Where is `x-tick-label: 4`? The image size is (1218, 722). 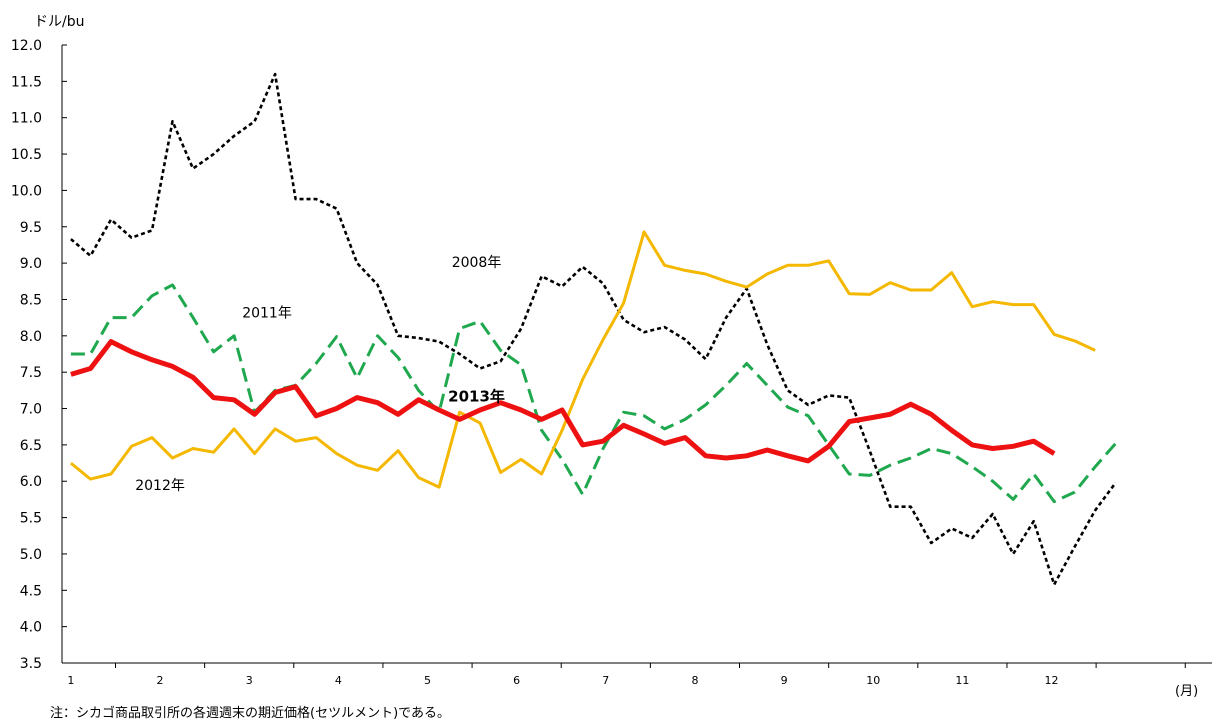
x-tick-label: 4 is located at coordinates (338, 680).